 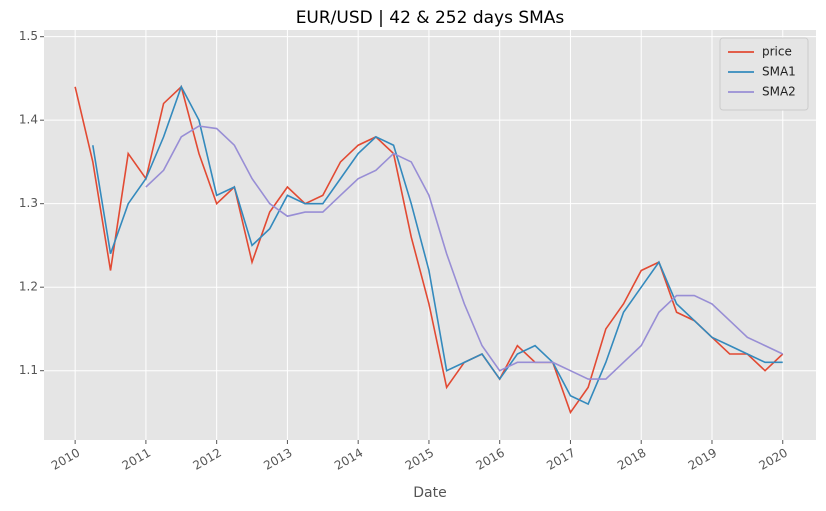 What do you see at coordinates (348, 459) in the screenshot?
I see `x-tick-label: 2014` at bounding box center [348, 459].